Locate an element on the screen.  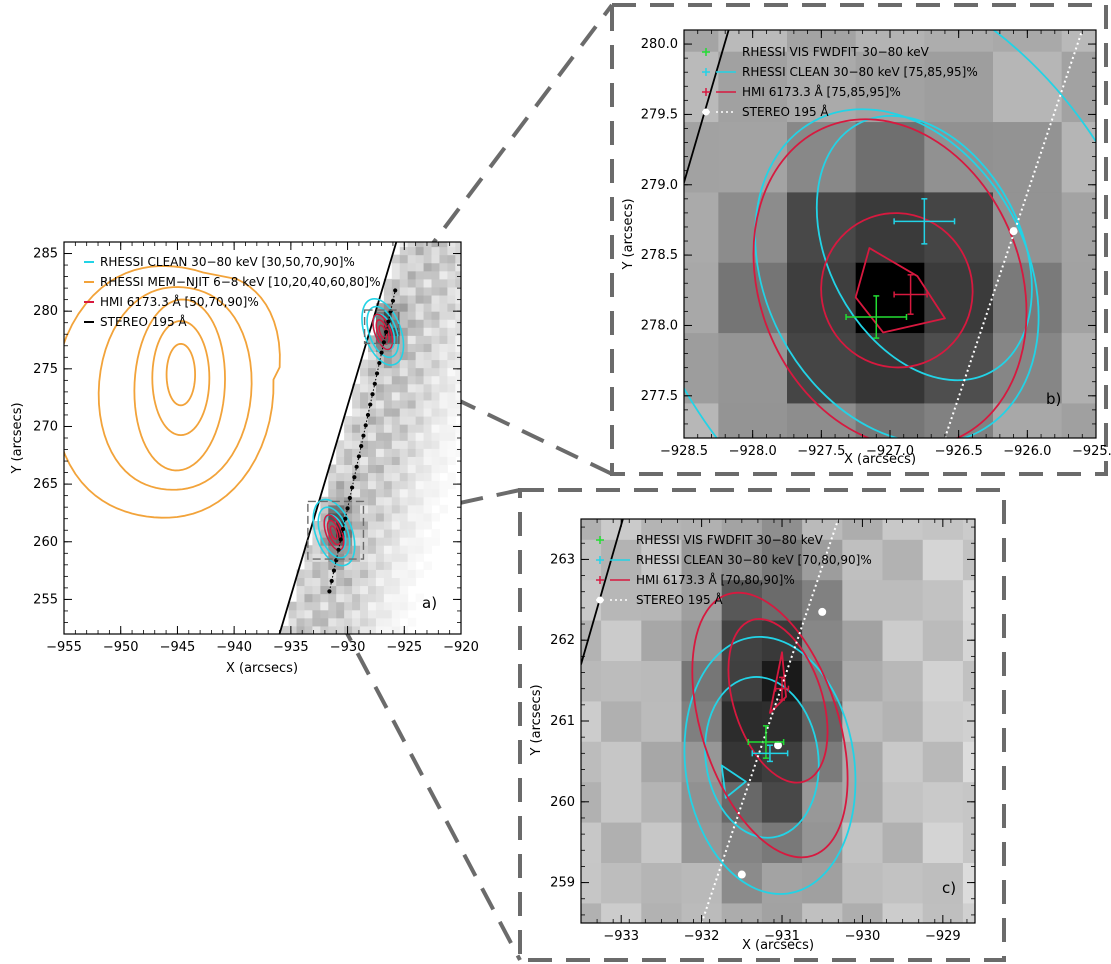
legend-item: HMI 6173.3 Å [70,80,90]% is located at coordinates (695, 579).